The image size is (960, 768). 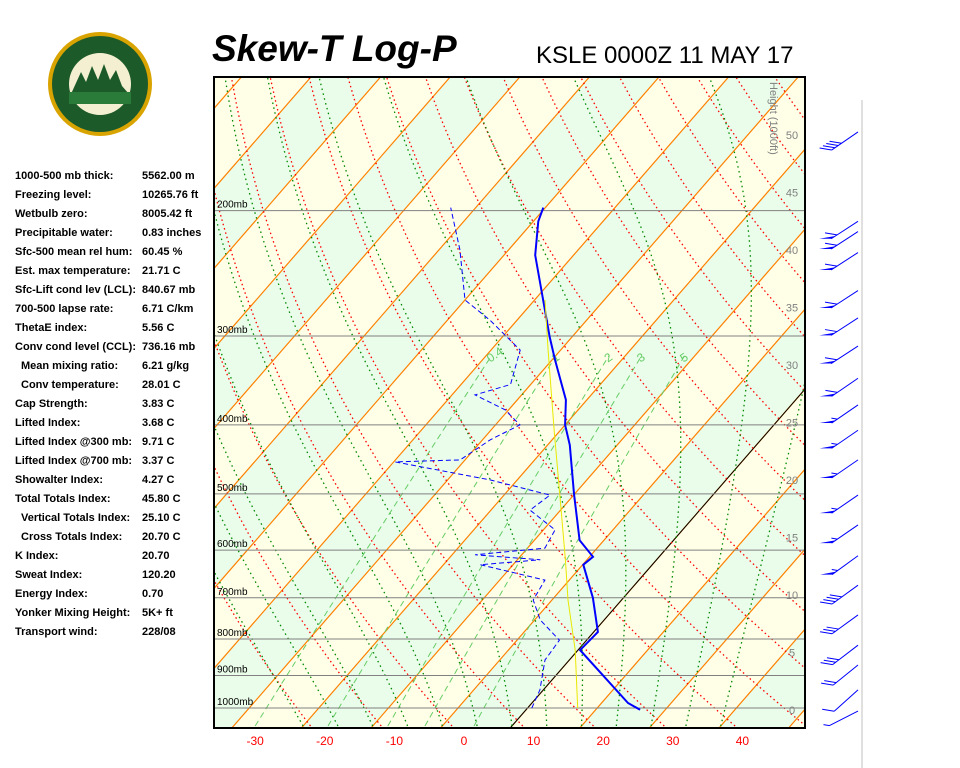 I want to click on height-tick-label: 10, so click(x=792, y=596).